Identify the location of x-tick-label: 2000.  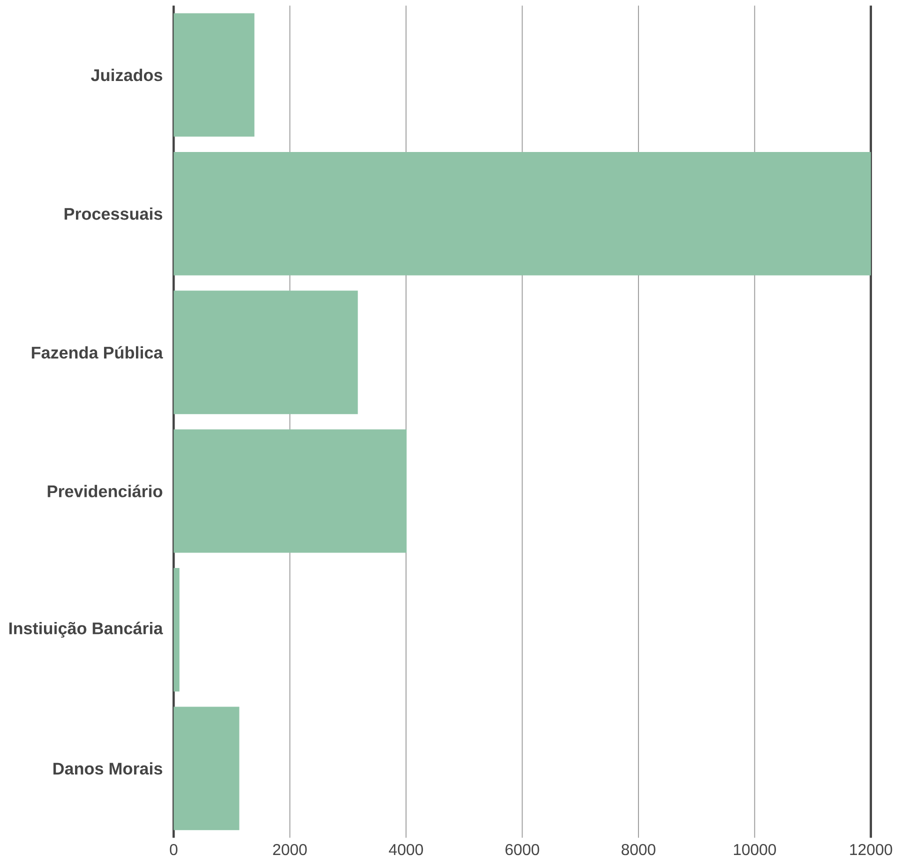
(290, 849).